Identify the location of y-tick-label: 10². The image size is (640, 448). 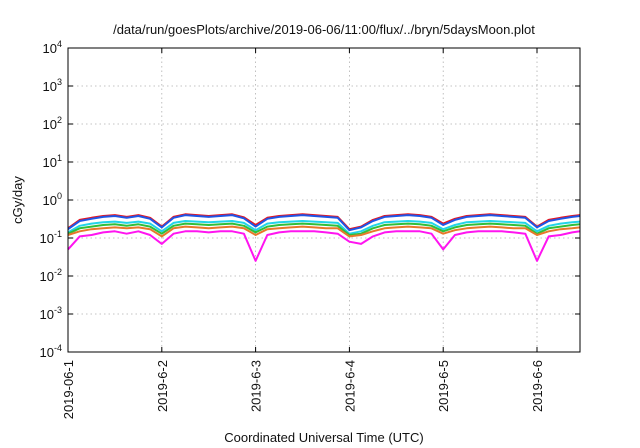
(52, 123).